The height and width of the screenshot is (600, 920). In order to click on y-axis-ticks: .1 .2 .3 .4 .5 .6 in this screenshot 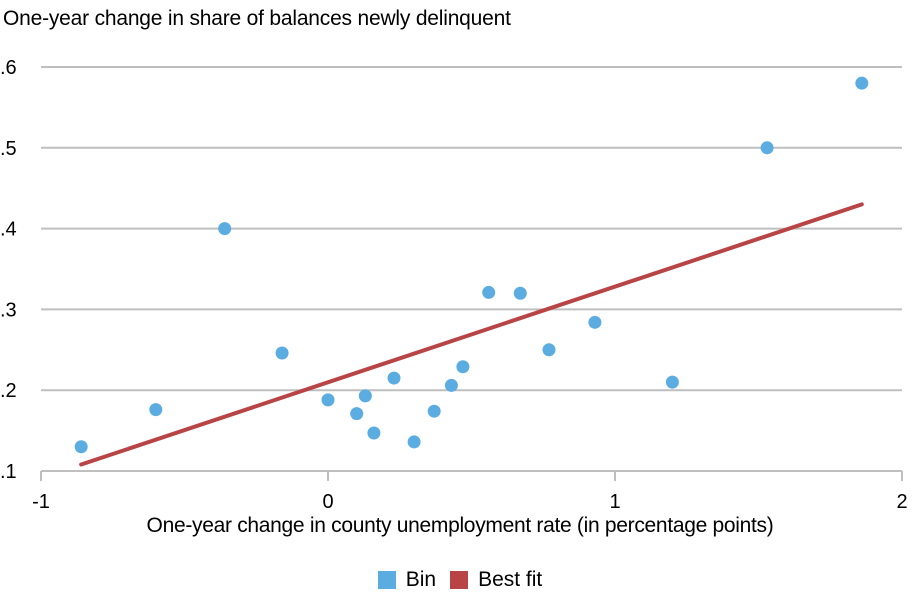, I will do `click(8, 270)`.